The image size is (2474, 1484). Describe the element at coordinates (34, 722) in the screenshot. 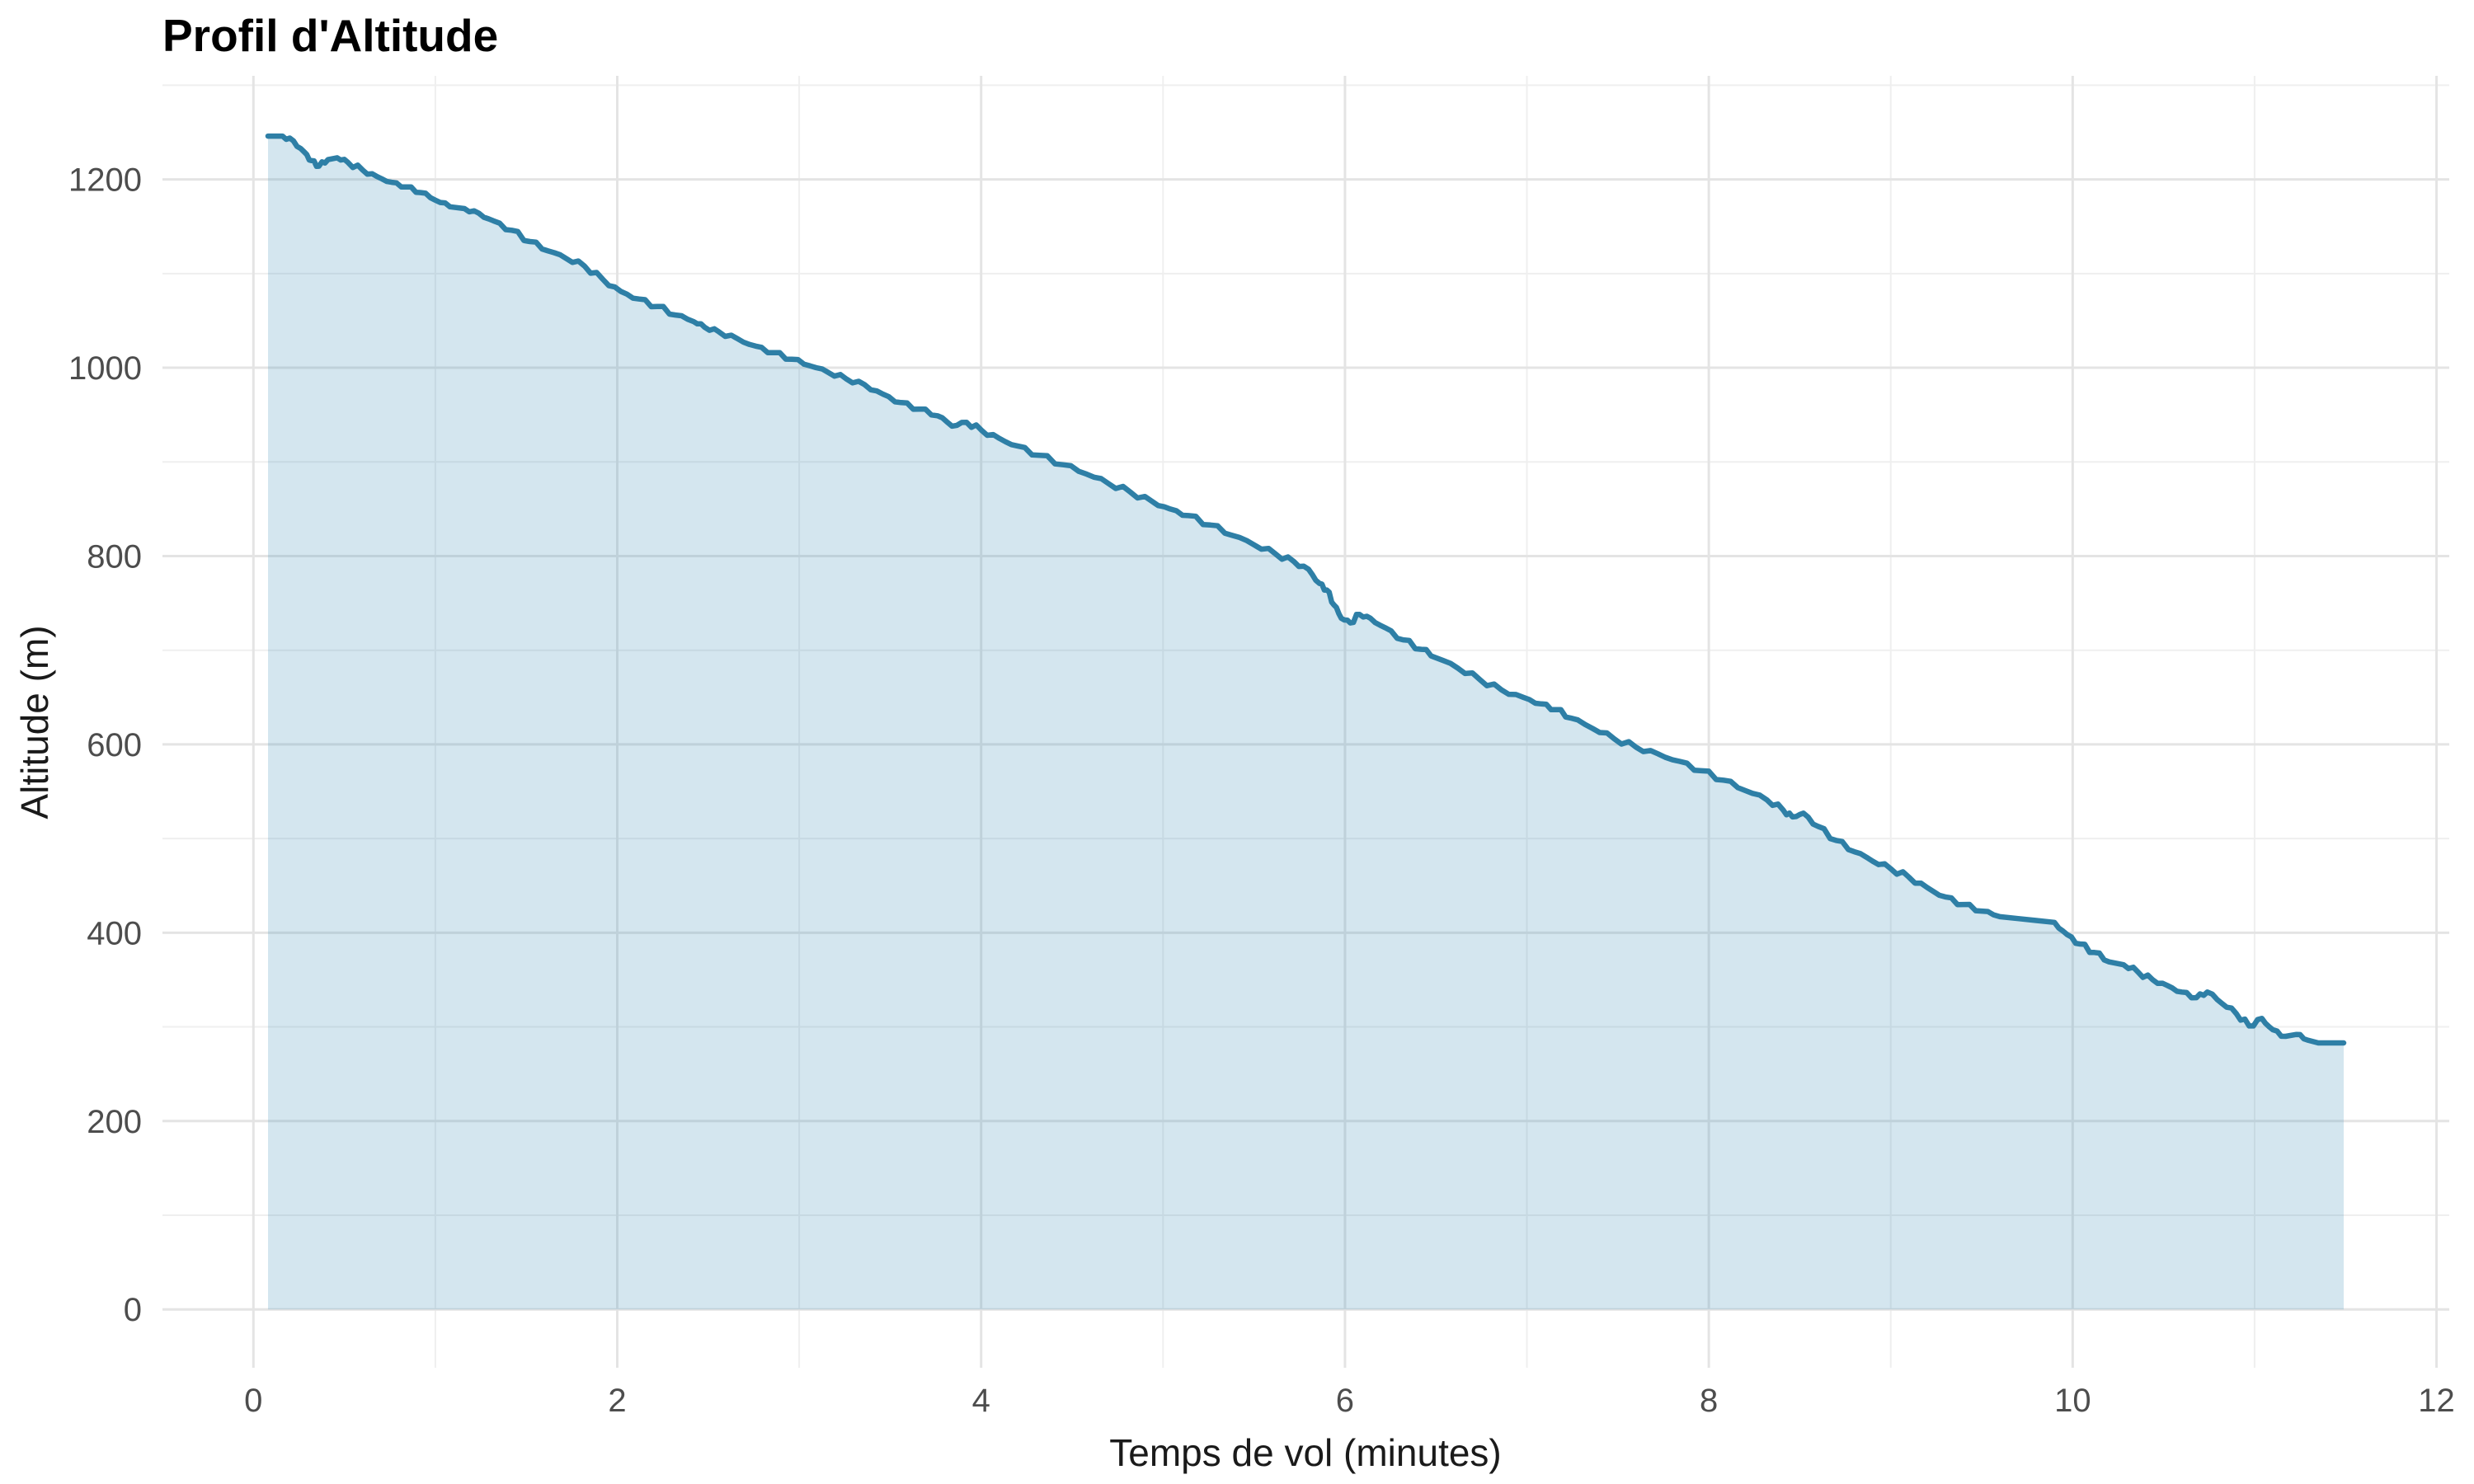

I see `y-axis-title: Altitude (m)` at that location.